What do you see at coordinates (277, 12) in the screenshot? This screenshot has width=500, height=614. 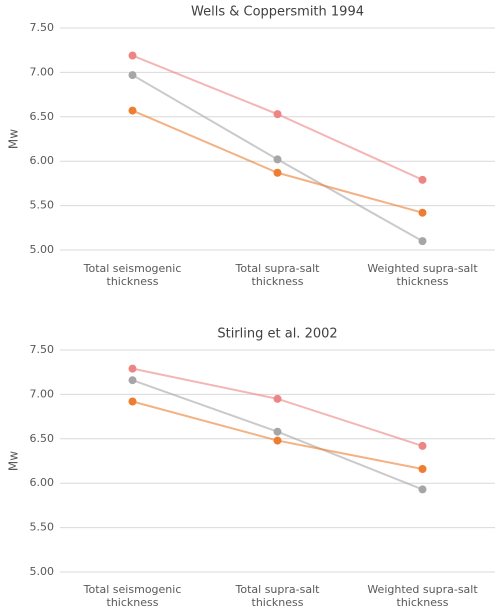 I see `chart-title: Wells & Coppersmith 1994` at bounding box center [277, 12].